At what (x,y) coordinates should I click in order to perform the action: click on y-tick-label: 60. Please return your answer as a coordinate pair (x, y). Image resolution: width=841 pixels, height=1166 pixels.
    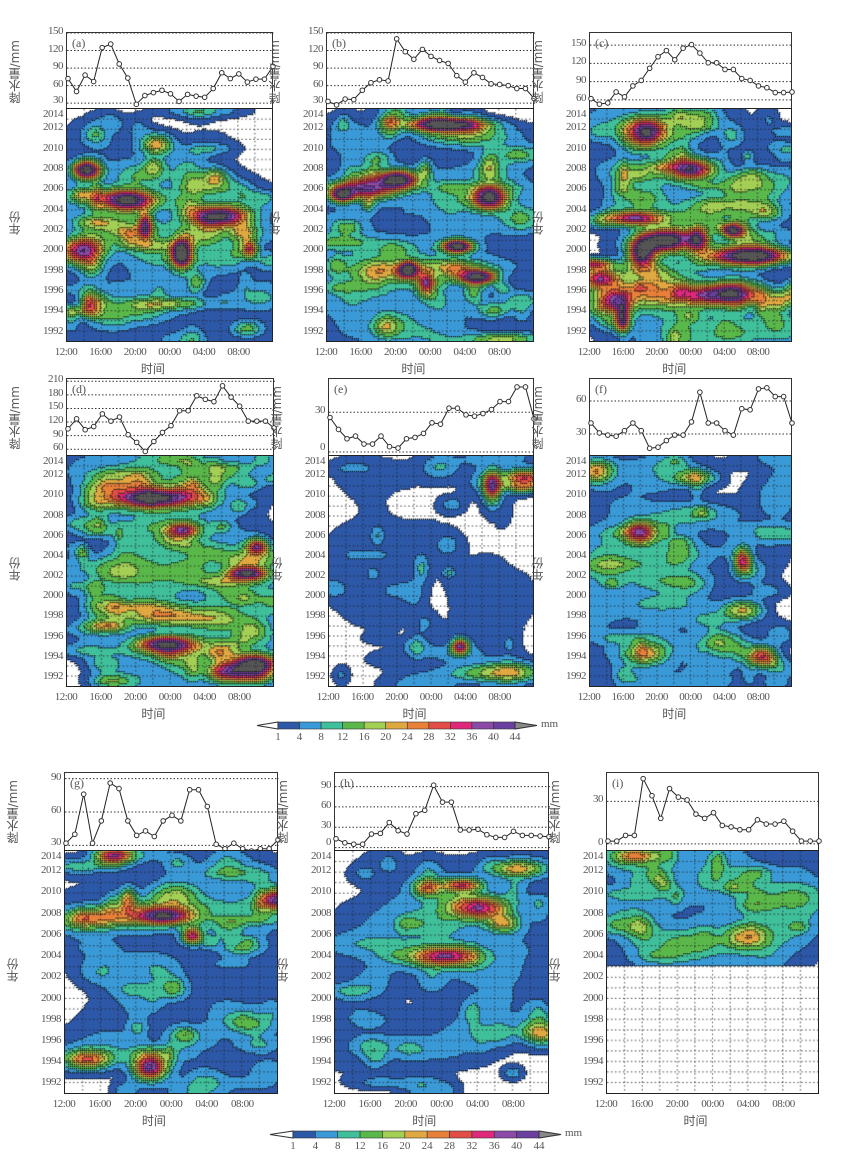
    Looking at the image, I should click on (581, 399).